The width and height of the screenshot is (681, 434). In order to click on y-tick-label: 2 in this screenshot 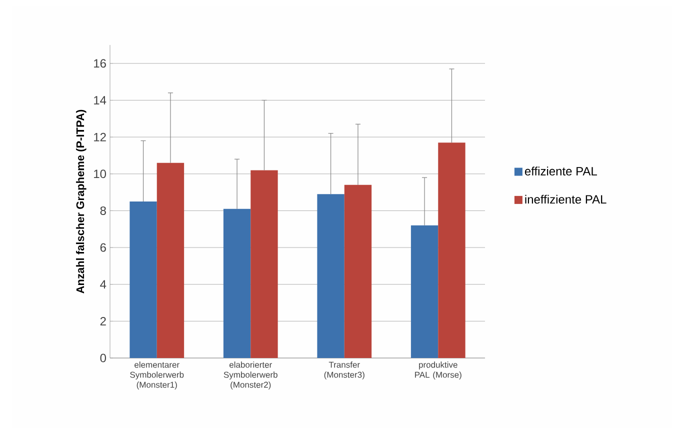, I will do `click(103, 321)`.